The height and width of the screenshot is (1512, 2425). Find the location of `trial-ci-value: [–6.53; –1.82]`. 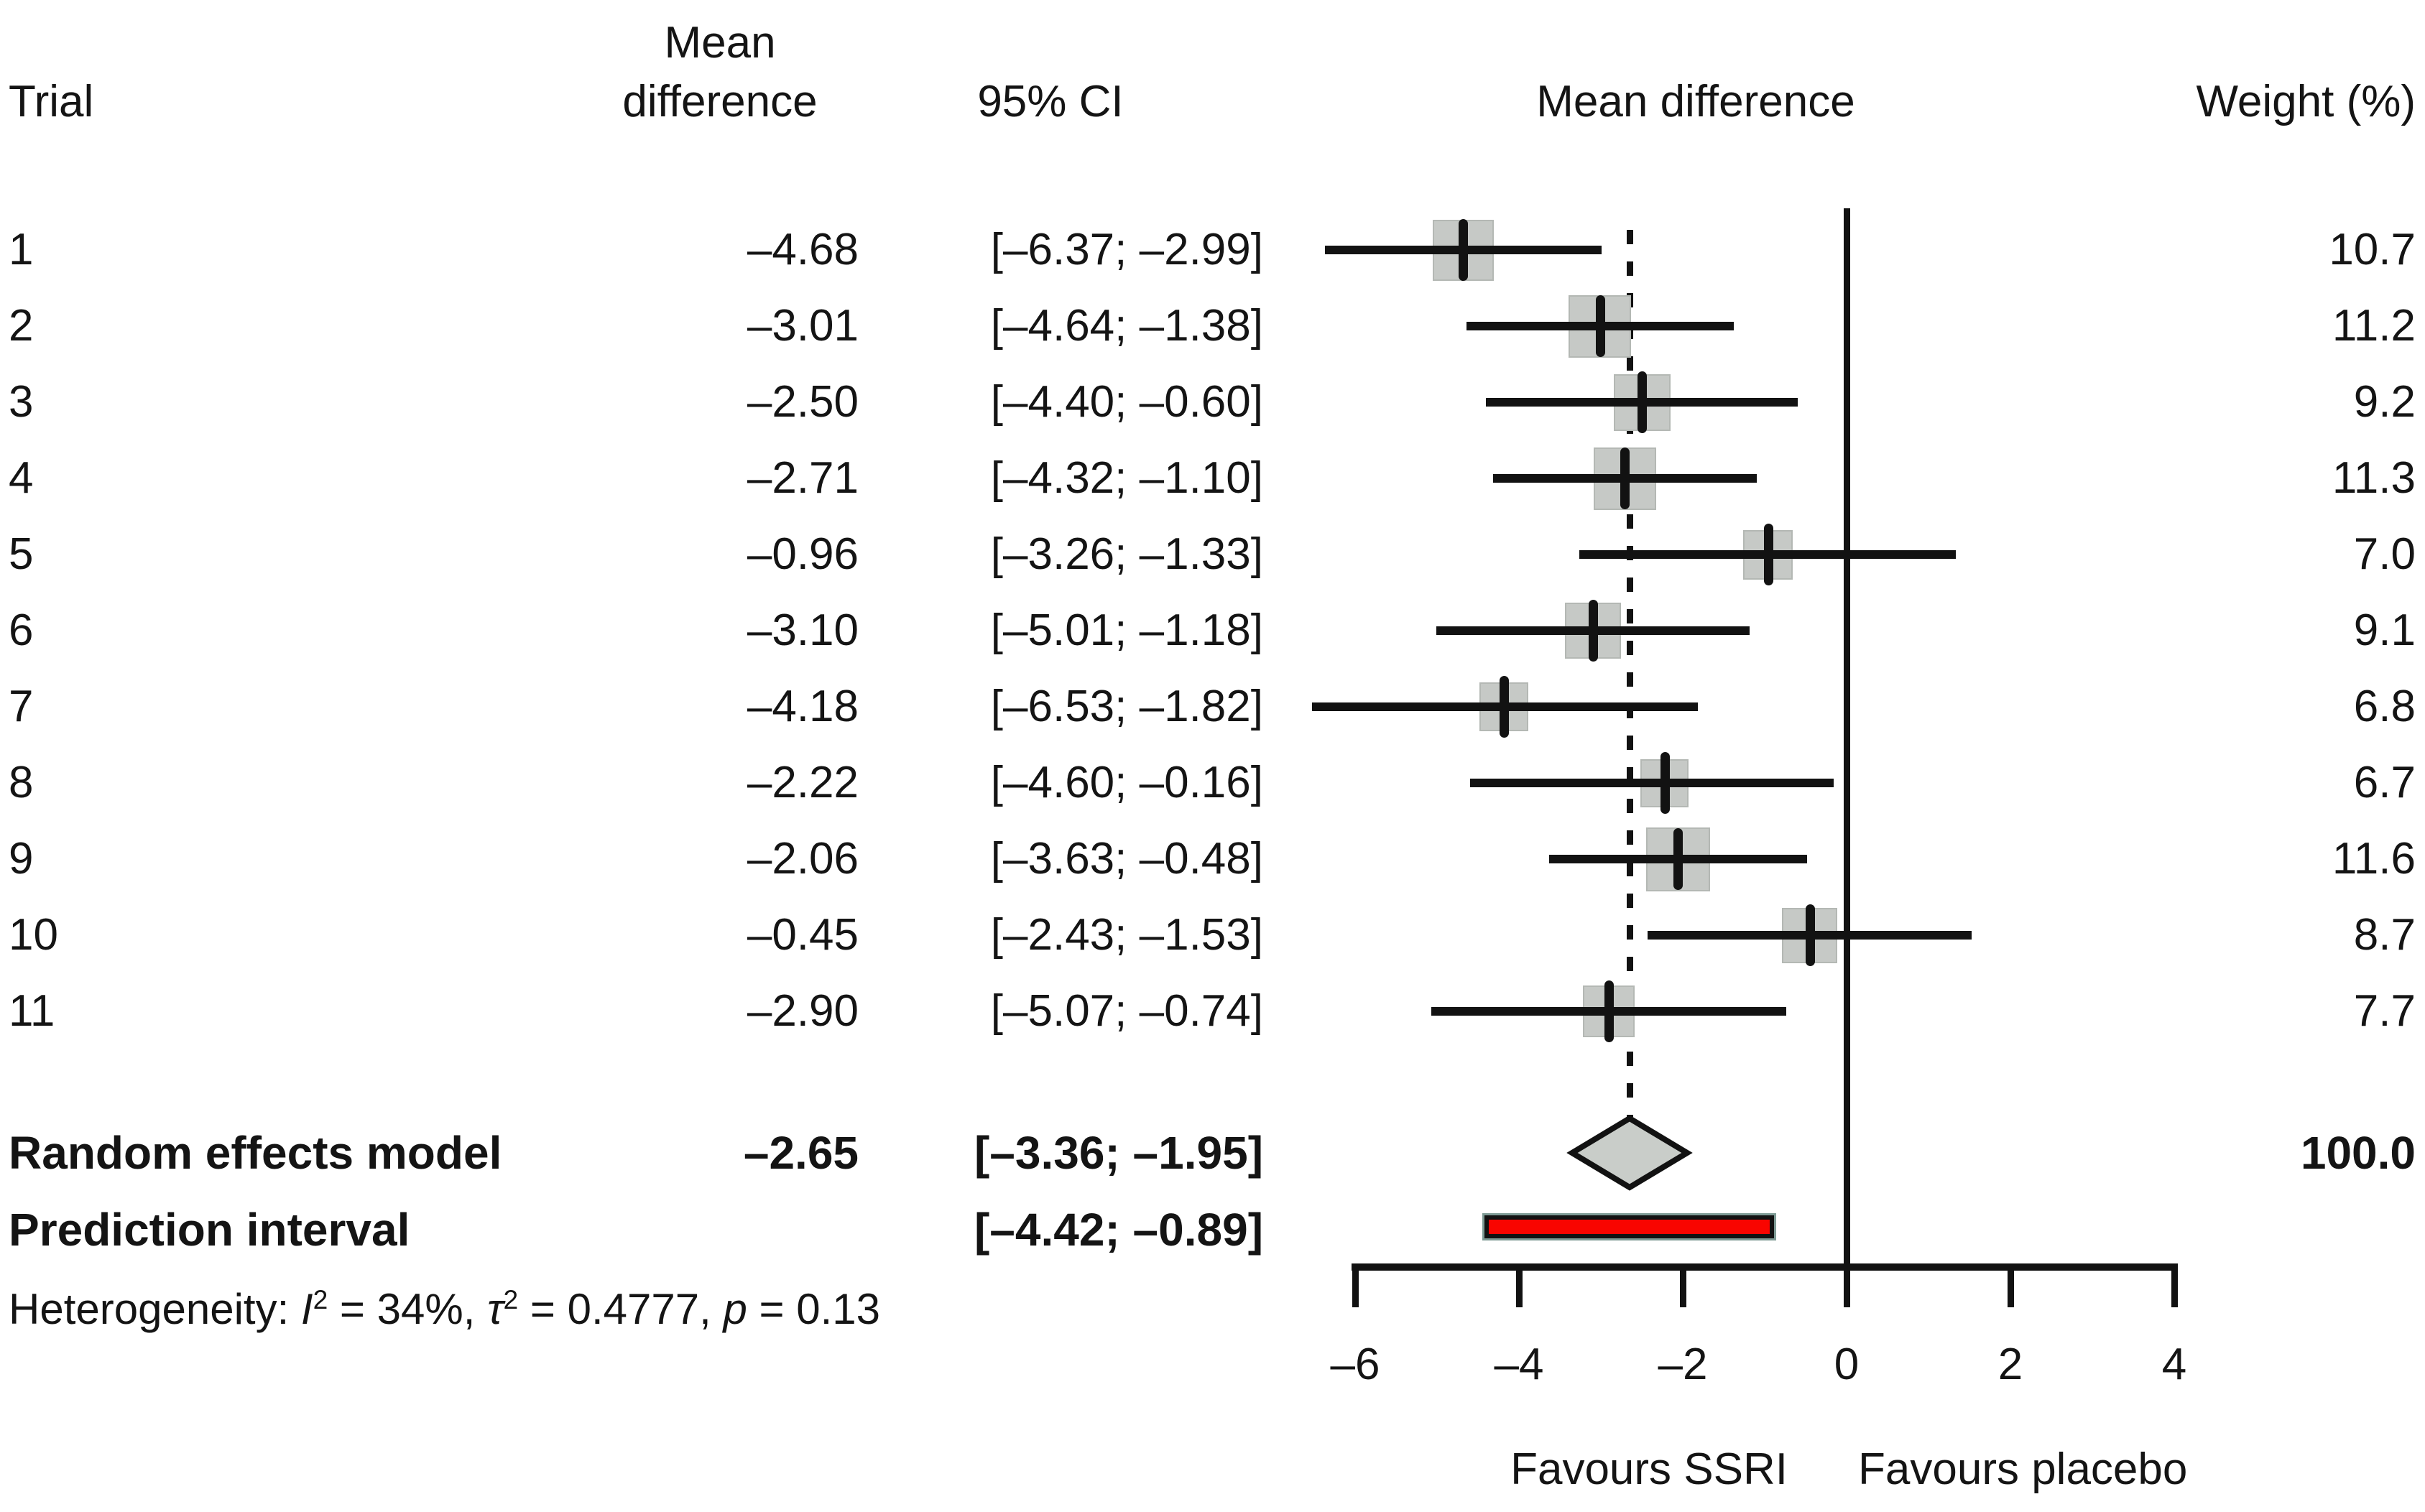

trial-ci-value: [–6.53; –1.82] is located at coordinates (1126, 706).